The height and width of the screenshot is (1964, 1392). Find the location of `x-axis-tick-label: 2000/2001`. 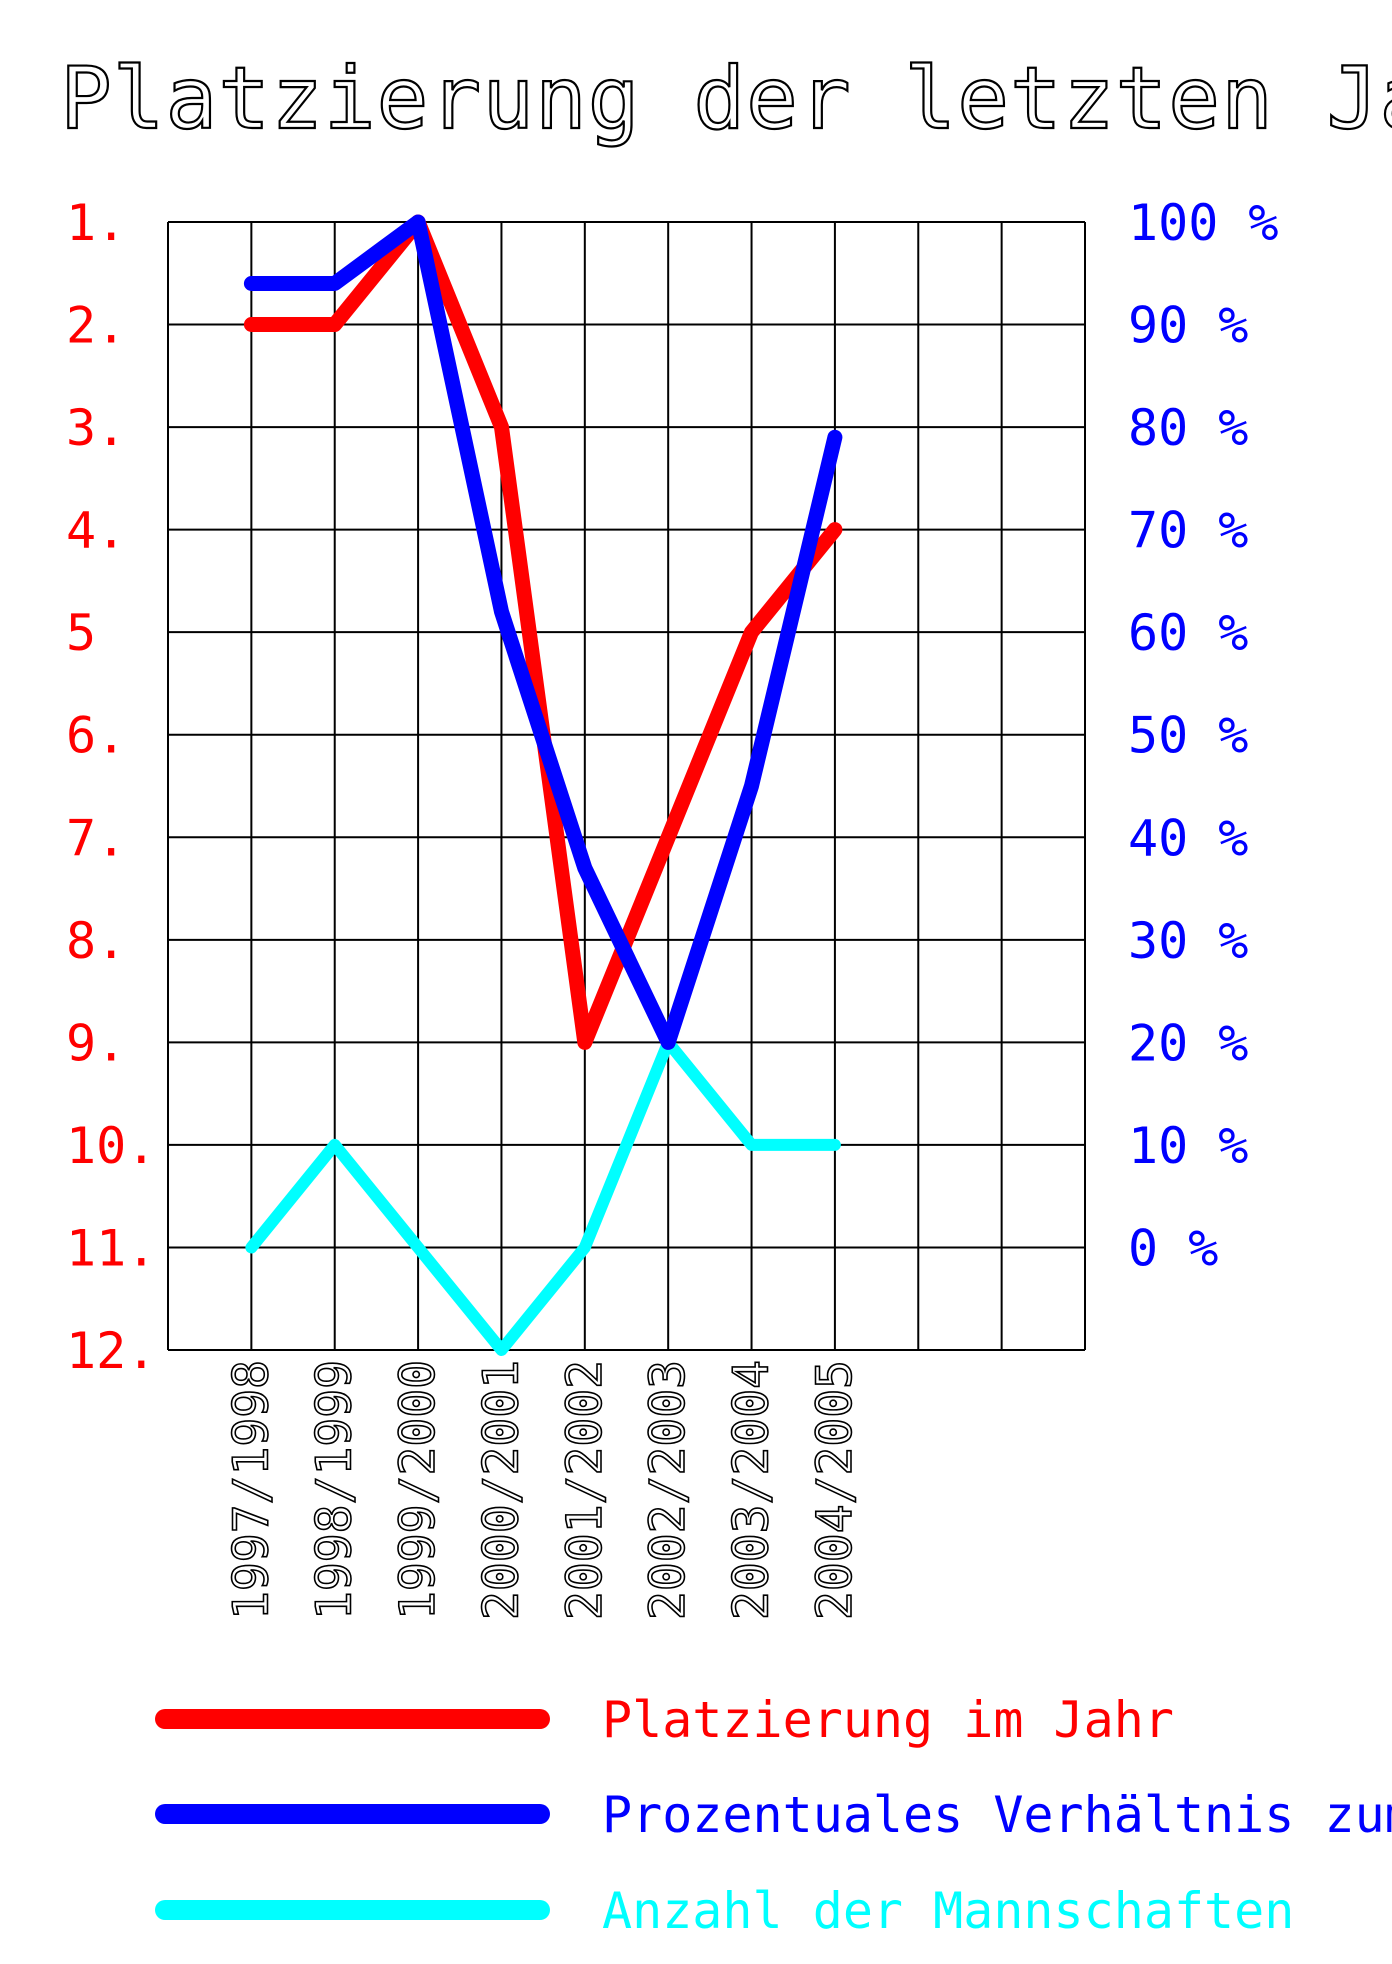

x-axis-tick-label: 2000/2001 is located at coordinates (501, 1490).